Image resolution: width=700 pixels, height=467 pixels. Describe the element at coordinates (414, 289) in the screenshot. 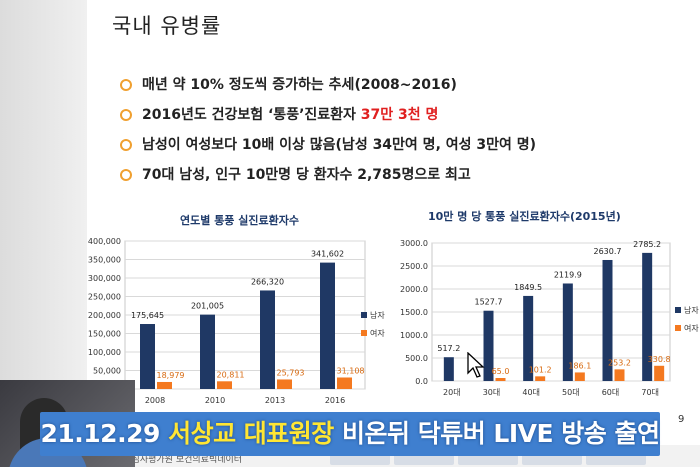

I see `y-tick-label: 2000.0` at that location.